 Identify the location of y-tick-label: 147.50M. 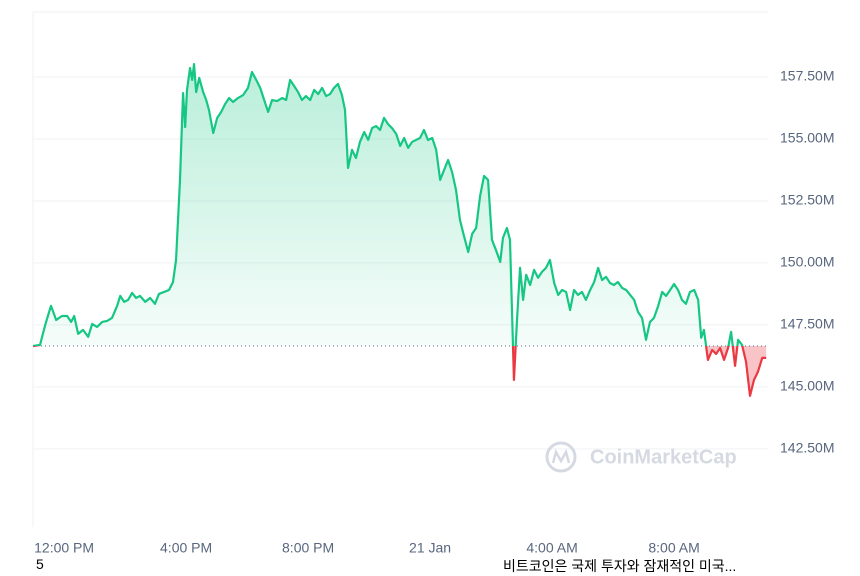
(807, 324).